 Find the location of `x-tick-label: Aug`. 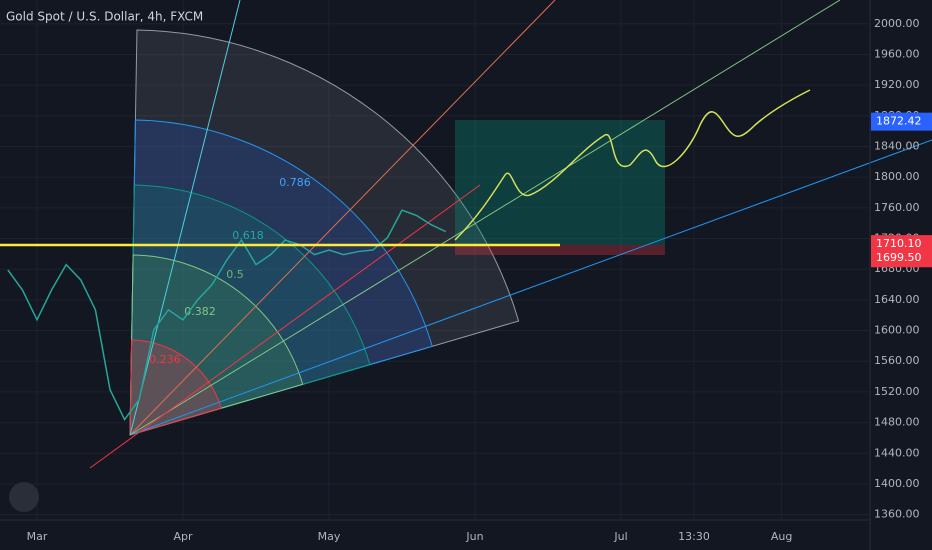

x-tick-label: Aug is located at coordinates (781, 536).